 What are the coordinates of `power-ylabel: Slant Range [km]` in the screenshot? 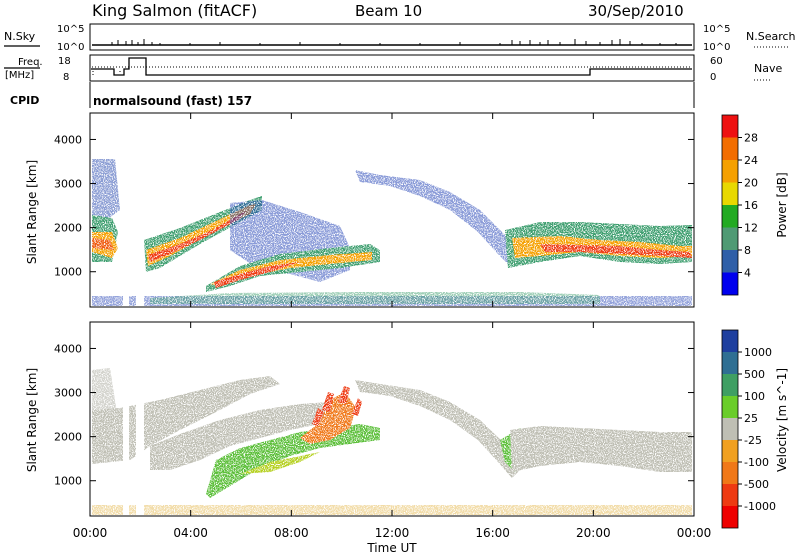 It's located at (32, 212).